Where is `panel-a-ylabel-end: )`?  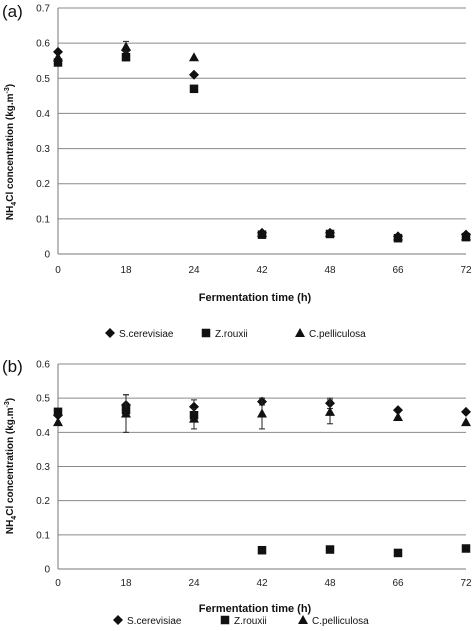
panel-a-ylabel-end: ) is located at coordinates (10, 85).